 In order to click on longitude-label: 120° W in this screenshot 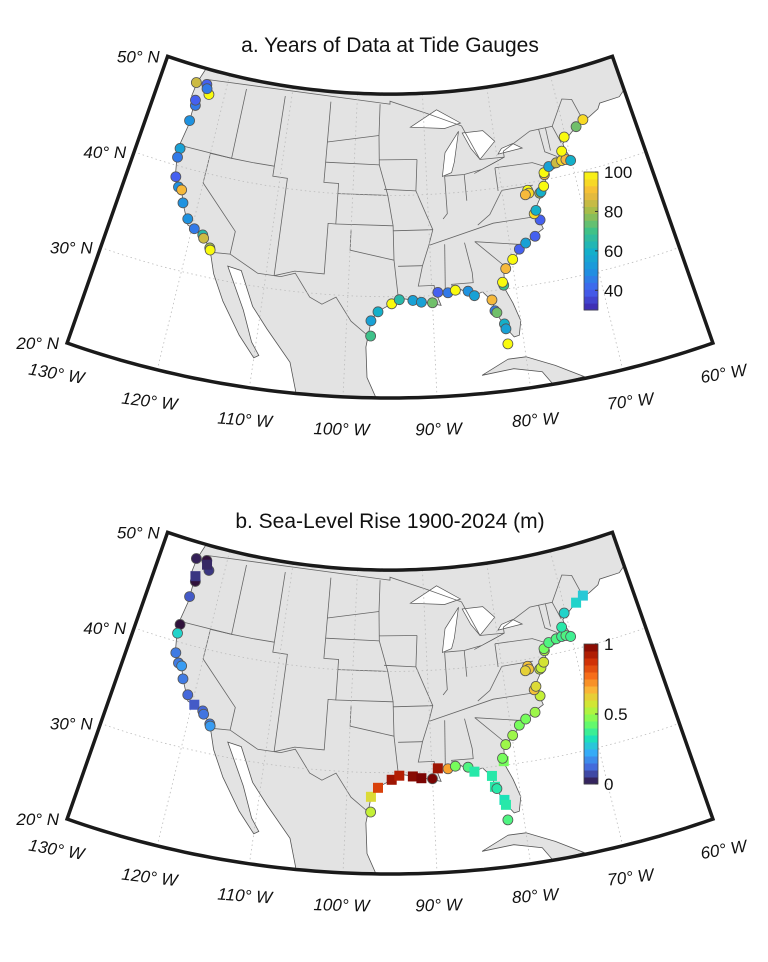, I will do `click(151, 402)`.